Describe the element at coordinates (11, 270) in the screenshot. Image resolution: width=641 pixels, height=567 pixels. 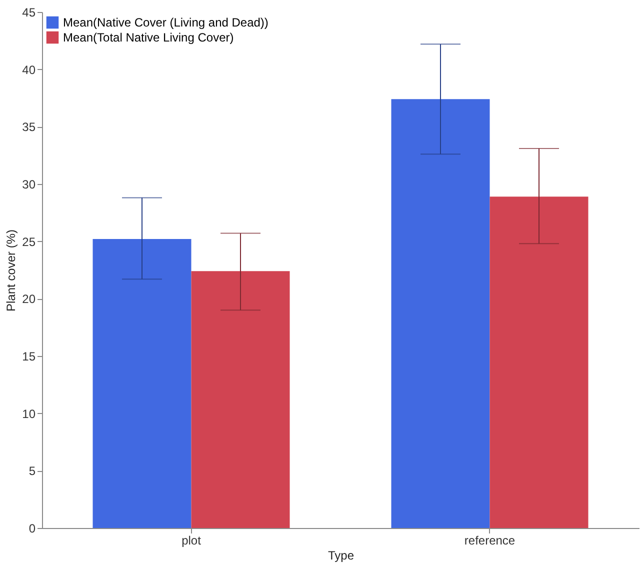
I see `y-axis-title: Plant cover (%)` at that location.